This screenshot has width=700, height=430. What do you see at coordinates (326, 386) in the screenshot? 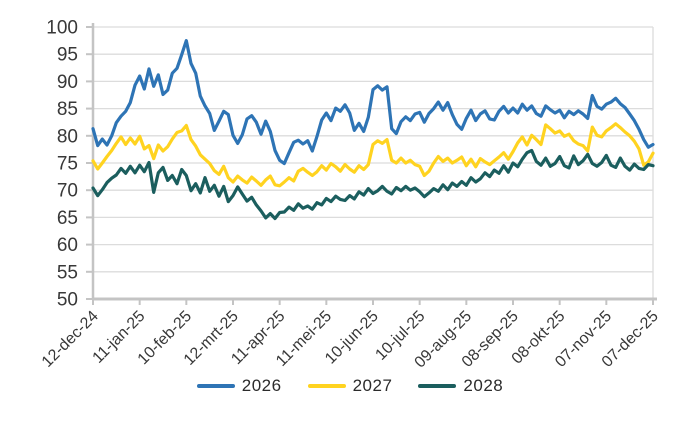
I see `legend-swatch-2027` at bounding box center [326, 386].